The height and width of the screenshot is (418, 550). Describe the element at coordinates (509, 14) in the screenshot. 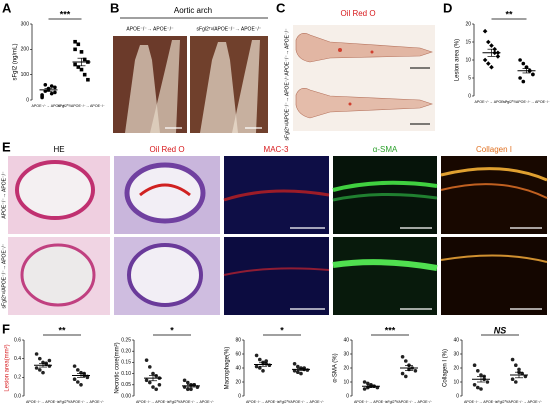

I see `significance: **` at that location.